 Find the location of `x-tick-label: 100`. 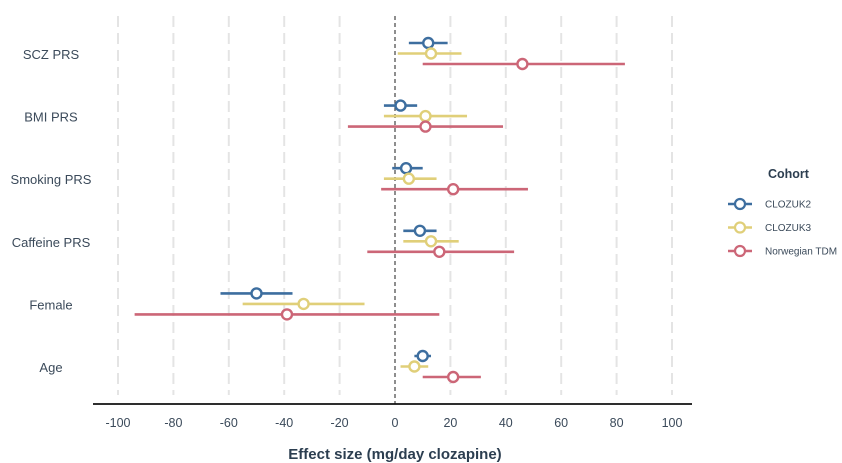

x-tick-label: 100 is located at coordinates (672, 423).